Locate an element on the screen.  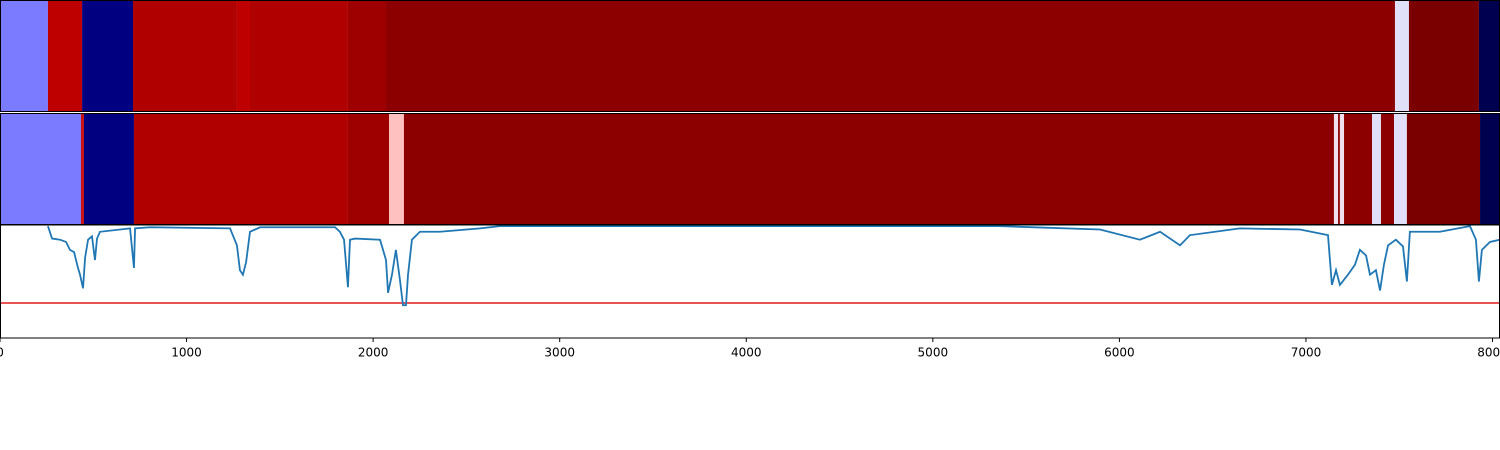
x-tick-label: 8000 is located at coordinates (1488, 353).